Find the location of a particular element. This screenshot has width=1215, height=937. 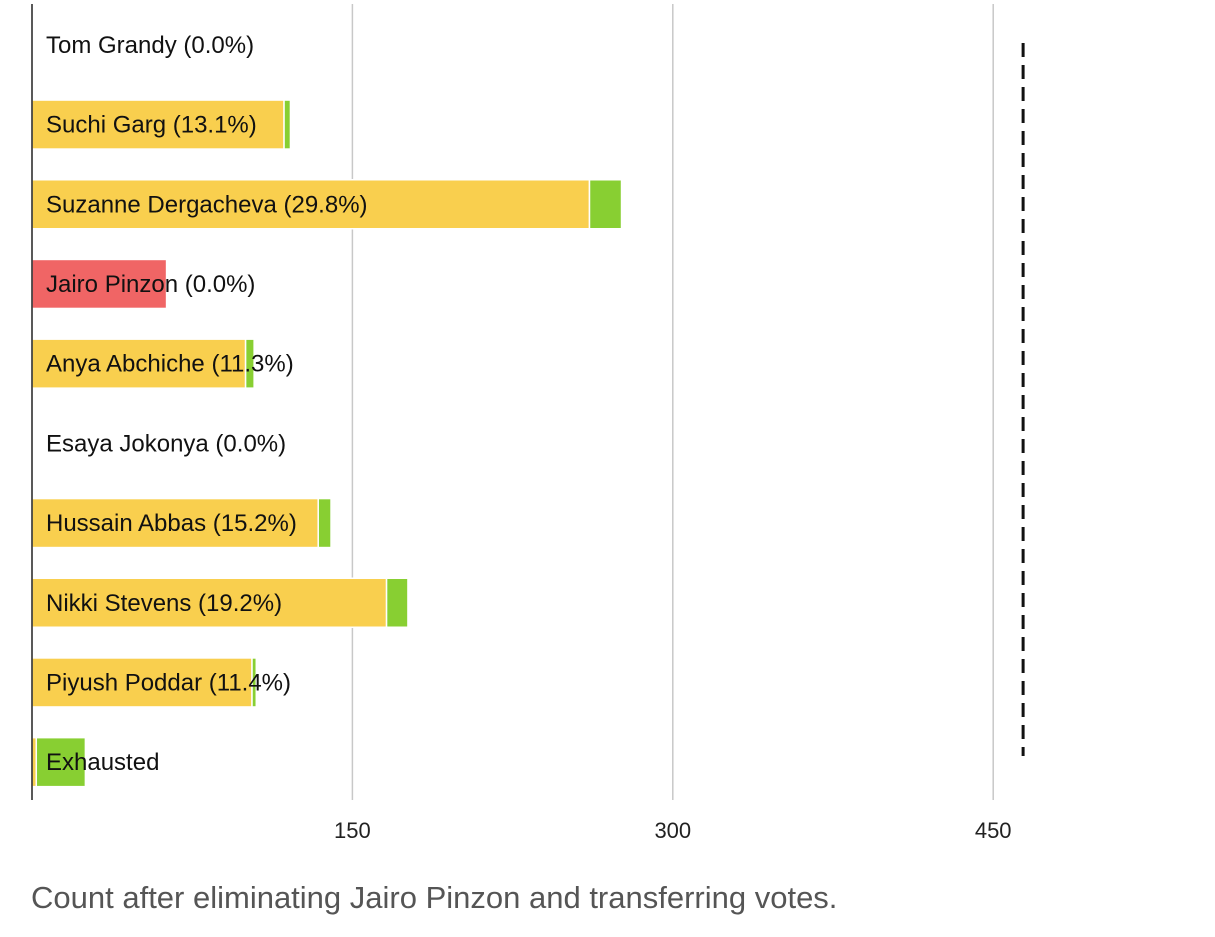

x-tick-label: 450 is located at coordinates (993, 830).